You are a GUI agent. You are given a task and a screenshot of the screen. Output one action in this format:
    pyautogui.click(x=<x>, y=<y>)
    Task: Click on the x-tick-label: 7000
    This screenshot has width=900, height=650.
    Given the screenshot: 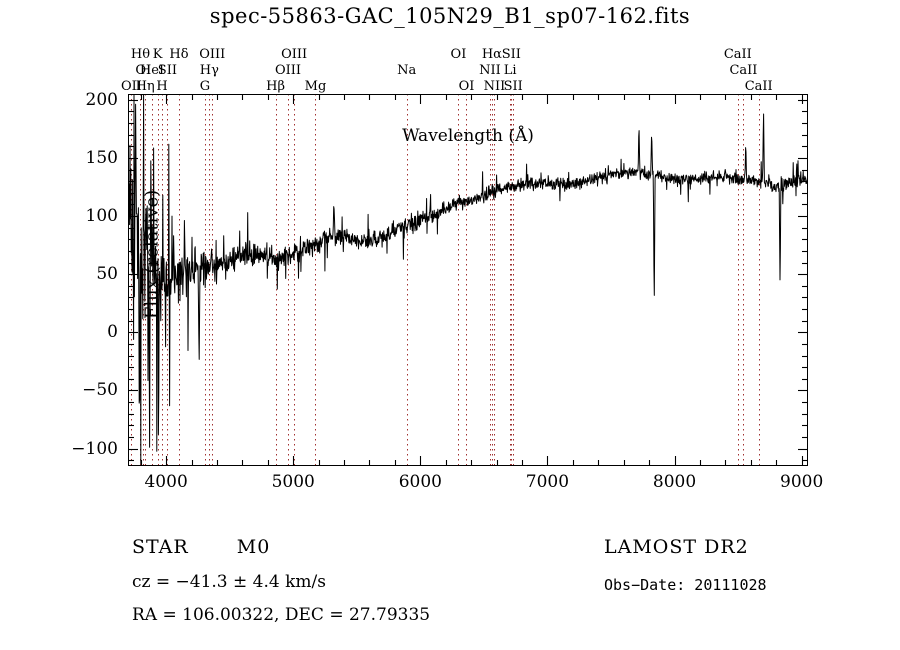 What is the action you would take?
    pyautogui.click(x=547, y=482)
    